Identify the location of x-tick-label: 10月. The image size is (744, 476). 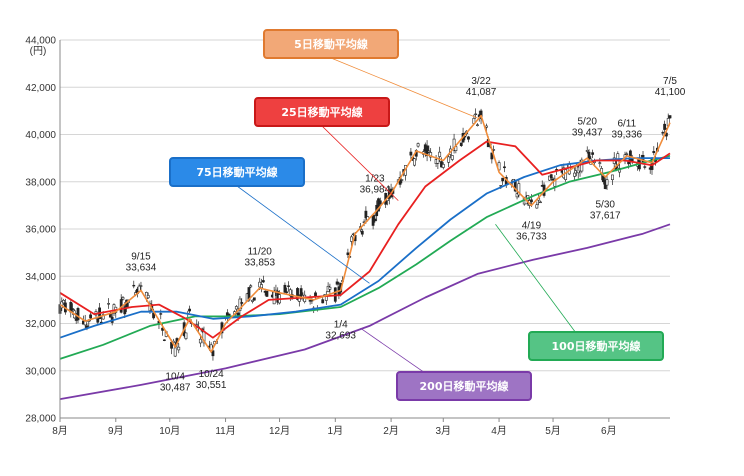
(169, 431).